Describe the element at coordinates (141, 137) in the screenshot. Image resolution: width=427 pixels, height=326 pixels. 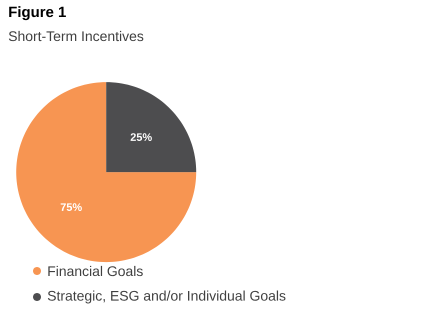
I see `data-label: 25%` at that location.